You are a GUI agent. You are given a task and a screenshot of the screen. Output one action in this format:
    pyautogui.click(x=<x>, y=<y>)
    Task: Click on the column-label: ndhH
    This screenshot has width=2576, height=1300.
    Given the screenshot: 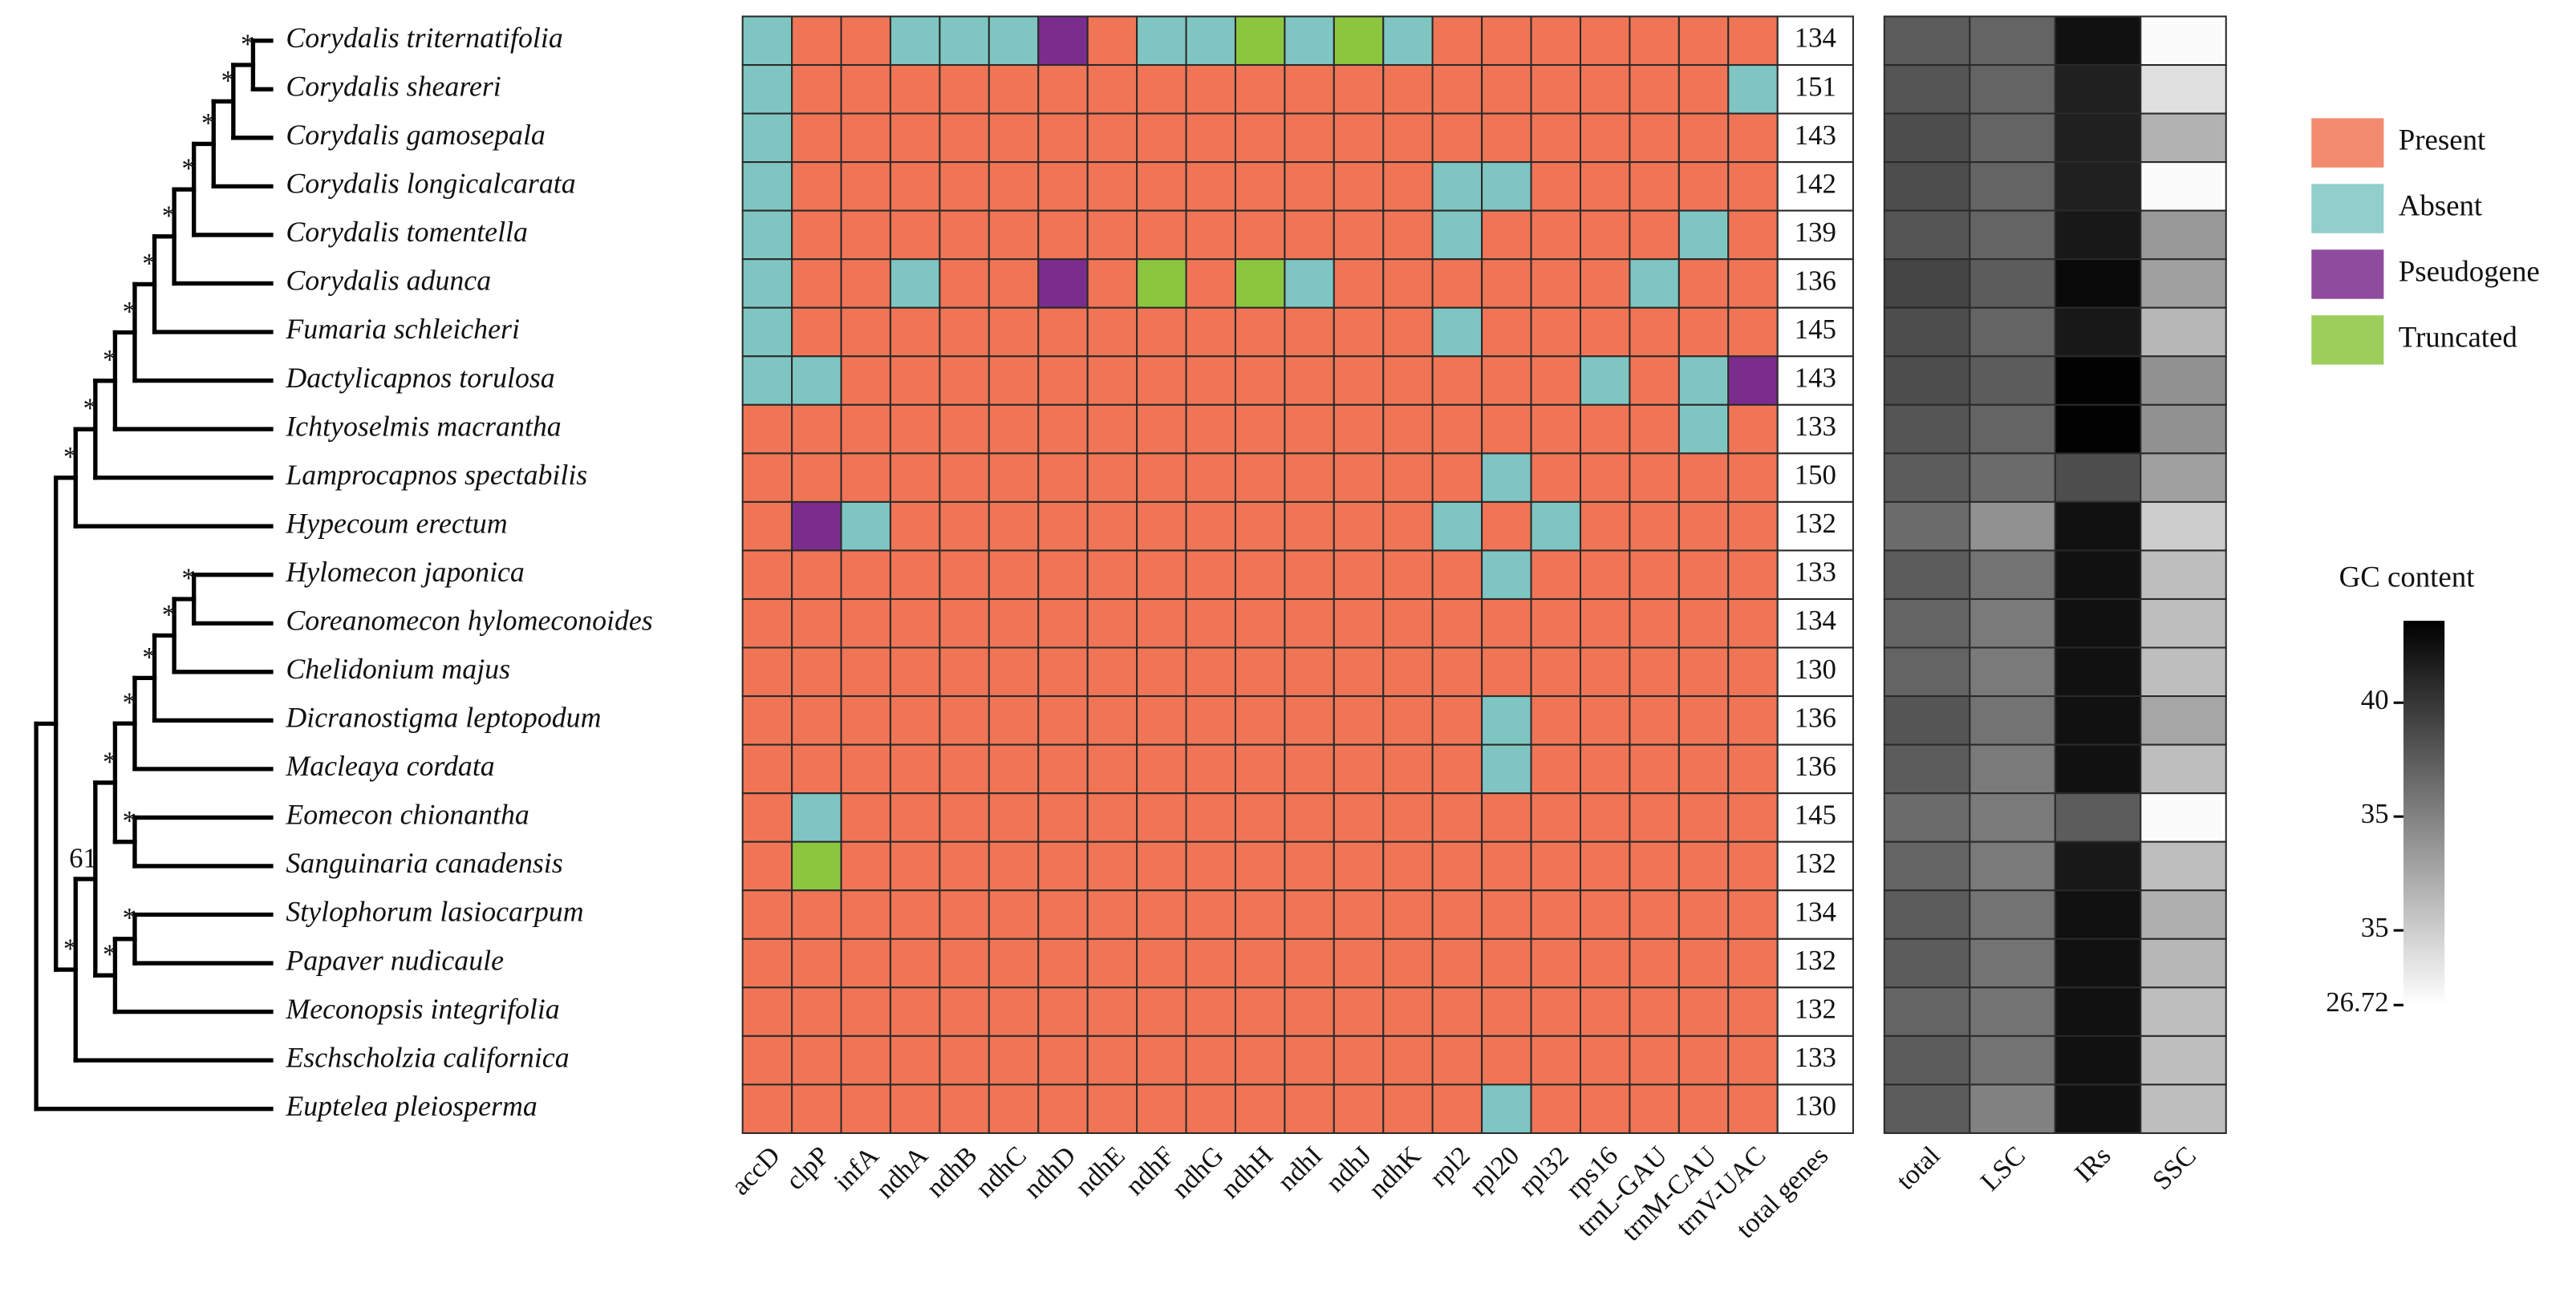 What is the action you would take?
    pyautogui.click(x=1247, y=1172)
    